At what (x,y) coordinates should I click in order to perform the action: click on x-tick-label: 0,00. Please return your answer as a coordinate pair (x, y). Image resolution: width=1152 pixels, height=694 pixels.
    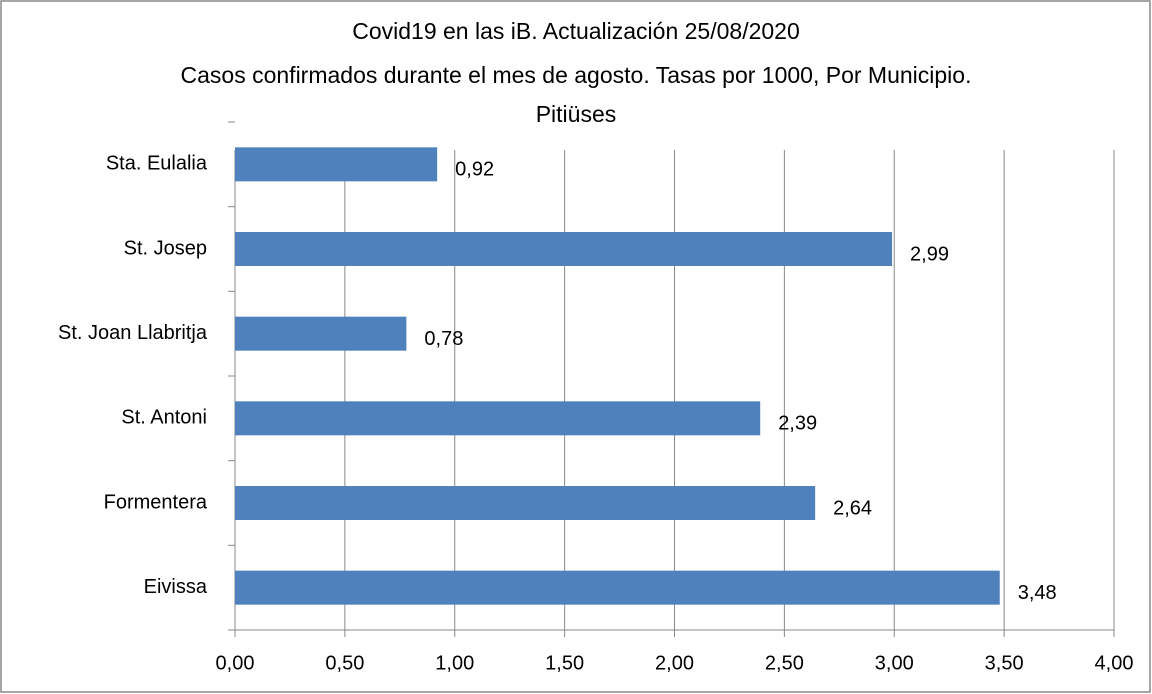
    Looking at the image, I should click on (235, 663).